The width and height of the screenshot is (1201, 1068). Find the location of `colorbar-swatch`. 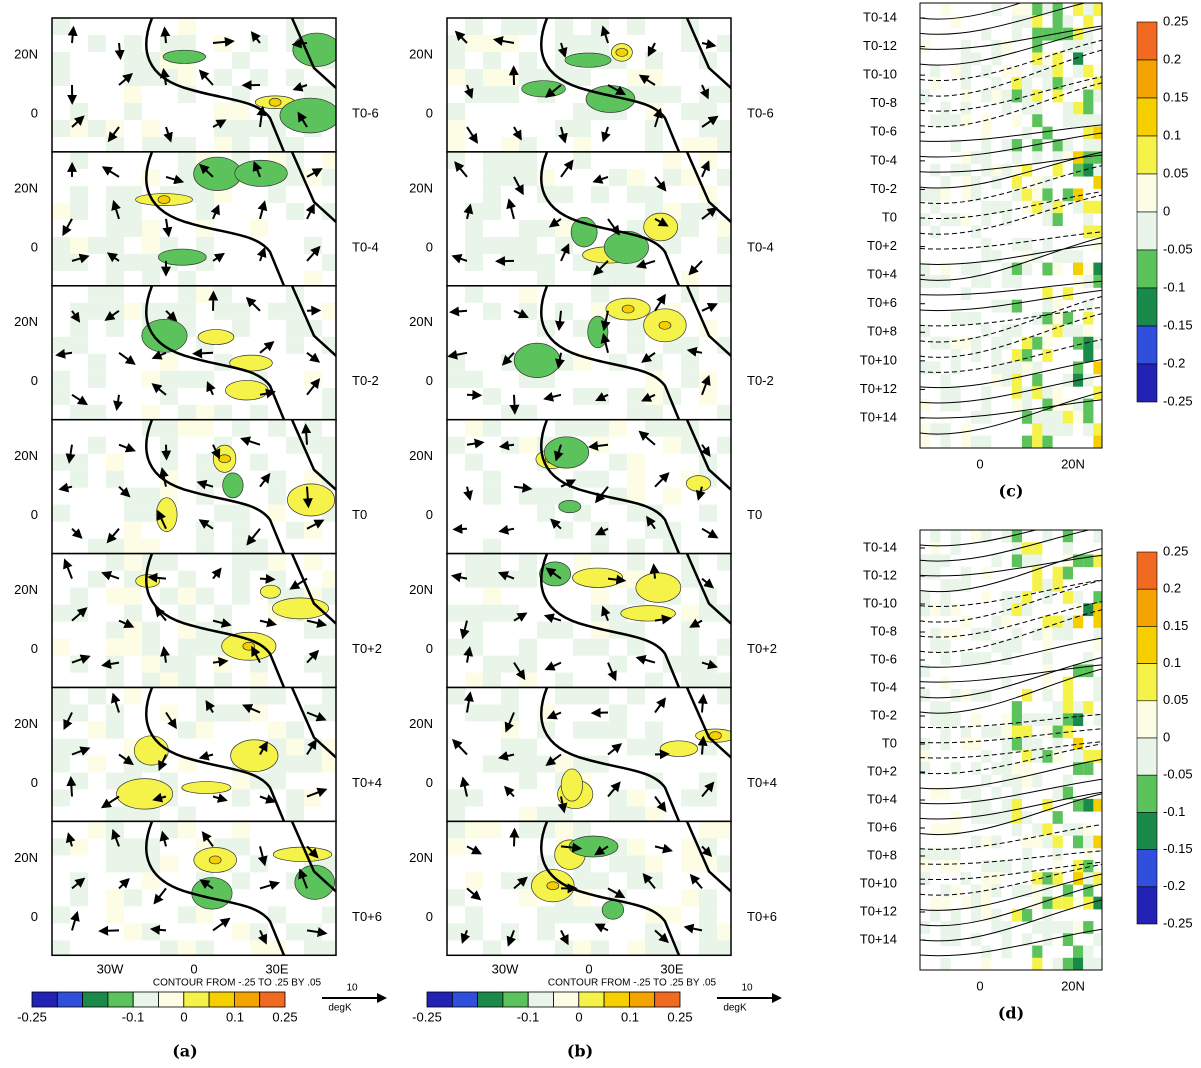

colorbar-swatch is located at coordinates (1147, 79).